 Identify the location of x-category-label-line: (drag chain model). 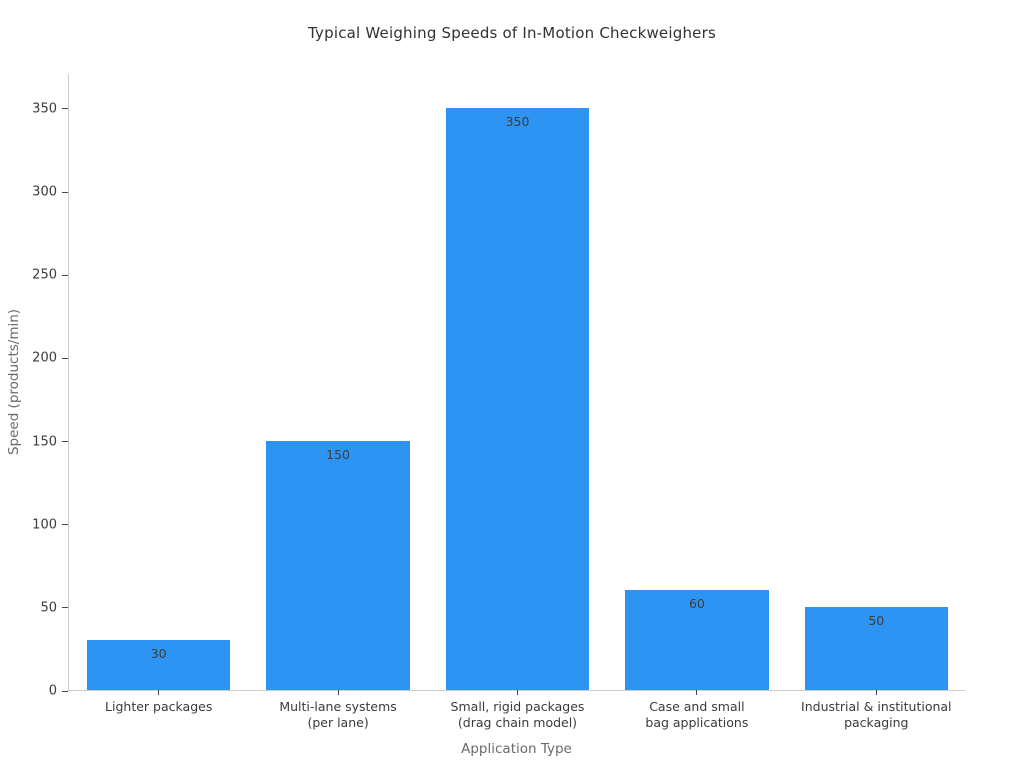
(517, 722).